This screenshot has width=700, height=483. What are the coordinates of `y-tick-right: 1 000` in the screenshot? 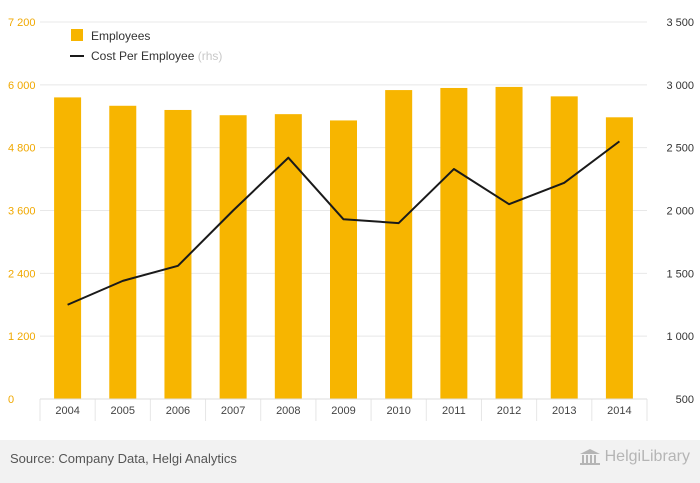 It's located at (680, 337).